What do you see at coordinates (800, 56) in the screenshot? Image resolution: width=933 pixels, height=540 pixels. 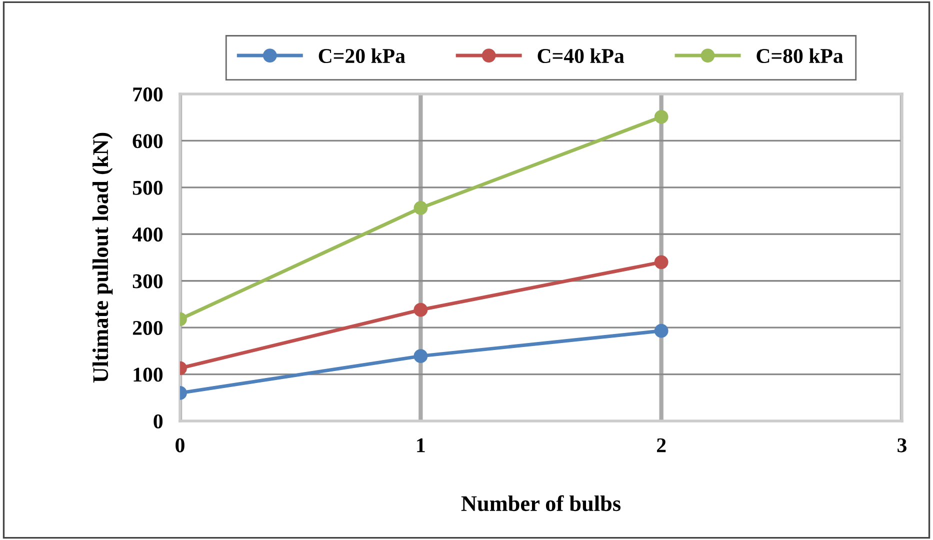 I see `legend-label: C=80 kPa` at bounding box center [800, 56].